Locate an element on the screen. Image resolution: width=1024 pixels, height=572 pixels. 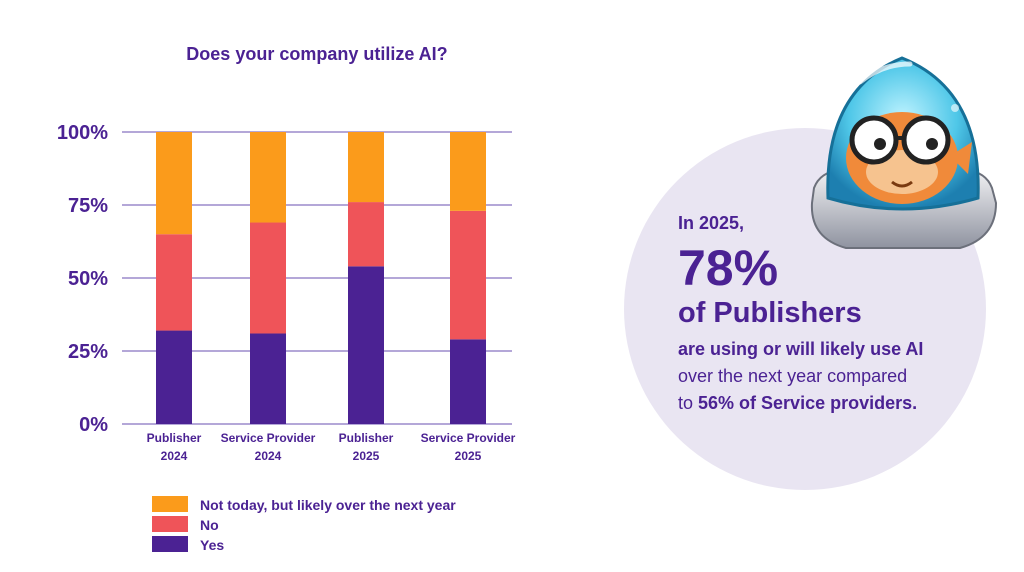
y-tick-label: 100% is located at coordinates (82, 133).